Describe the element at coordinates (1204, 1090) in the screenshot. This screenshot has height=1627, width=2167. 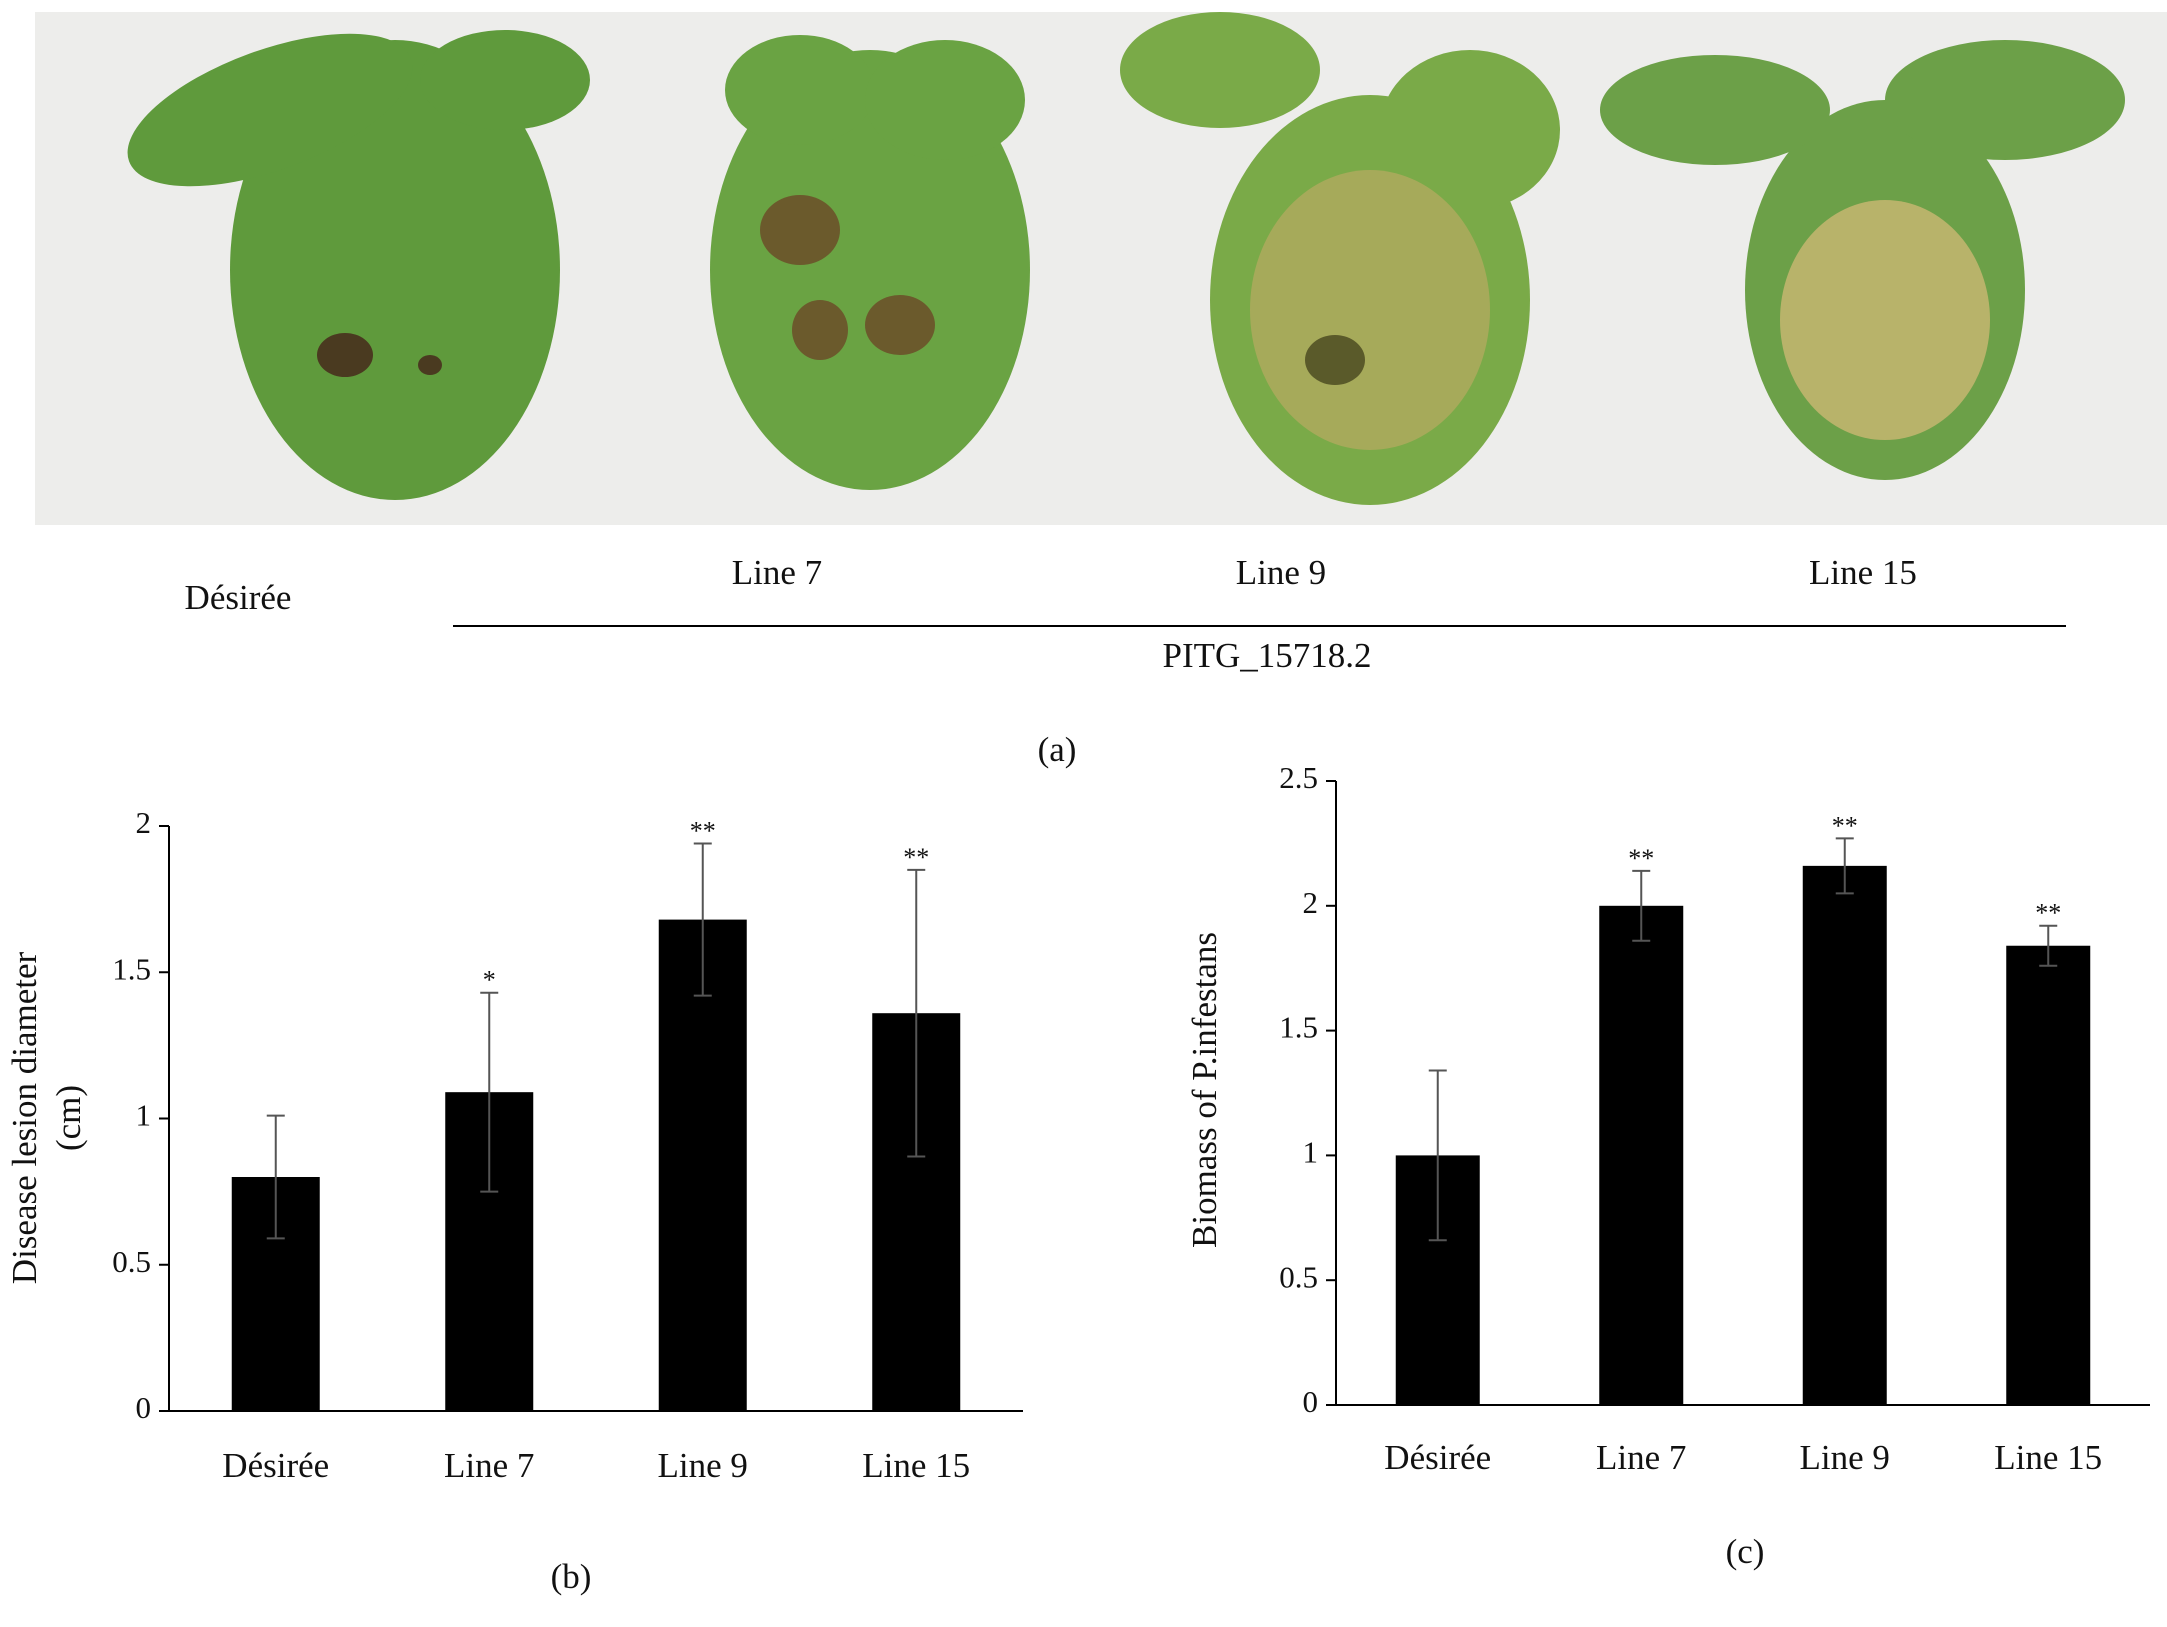
I see `y-axis-label: Biomass of P.infestans` at that location.